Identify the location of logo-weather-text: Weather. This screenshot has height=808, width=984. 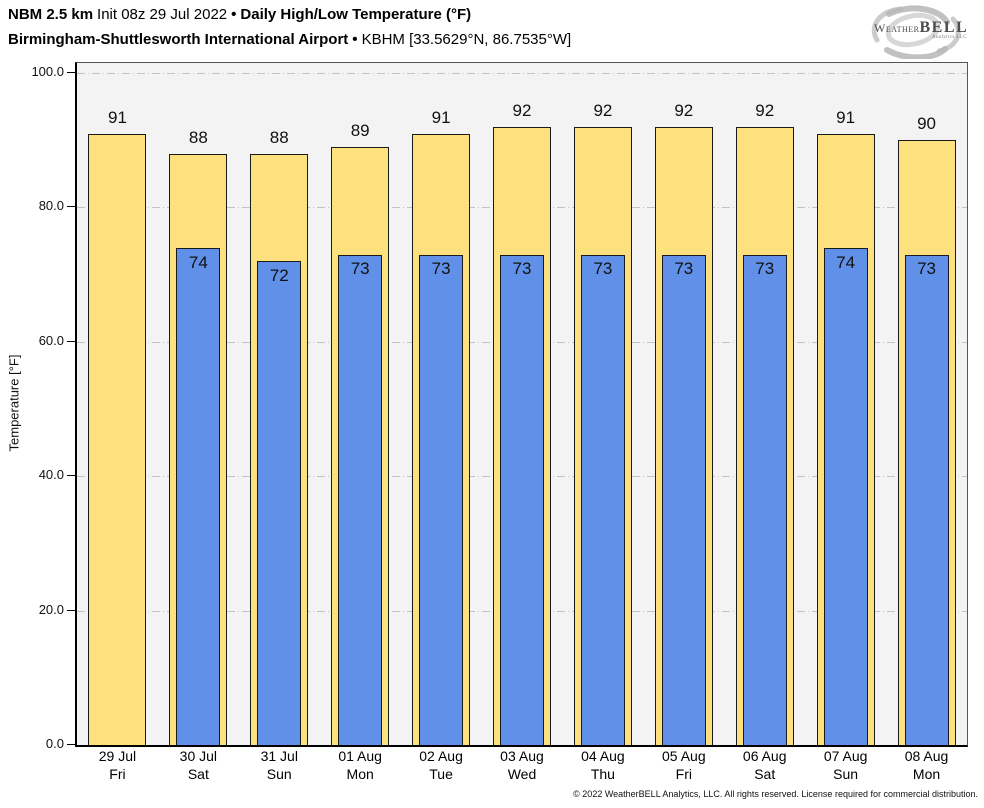
(897, 28).